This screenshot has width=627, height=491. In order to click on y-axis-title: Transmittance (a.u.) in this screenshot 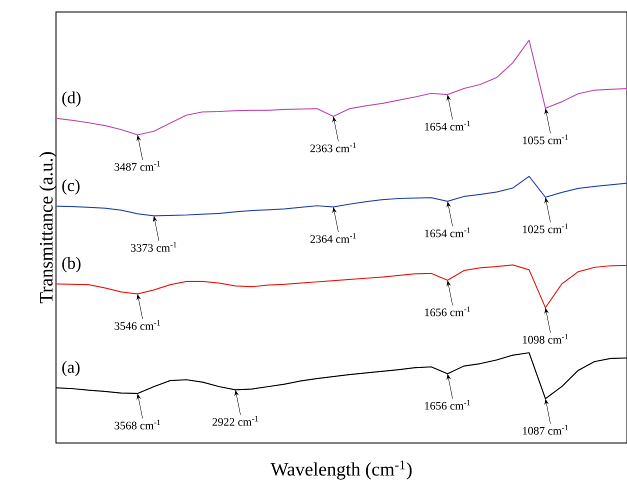, I will do `click(47, 228)`.